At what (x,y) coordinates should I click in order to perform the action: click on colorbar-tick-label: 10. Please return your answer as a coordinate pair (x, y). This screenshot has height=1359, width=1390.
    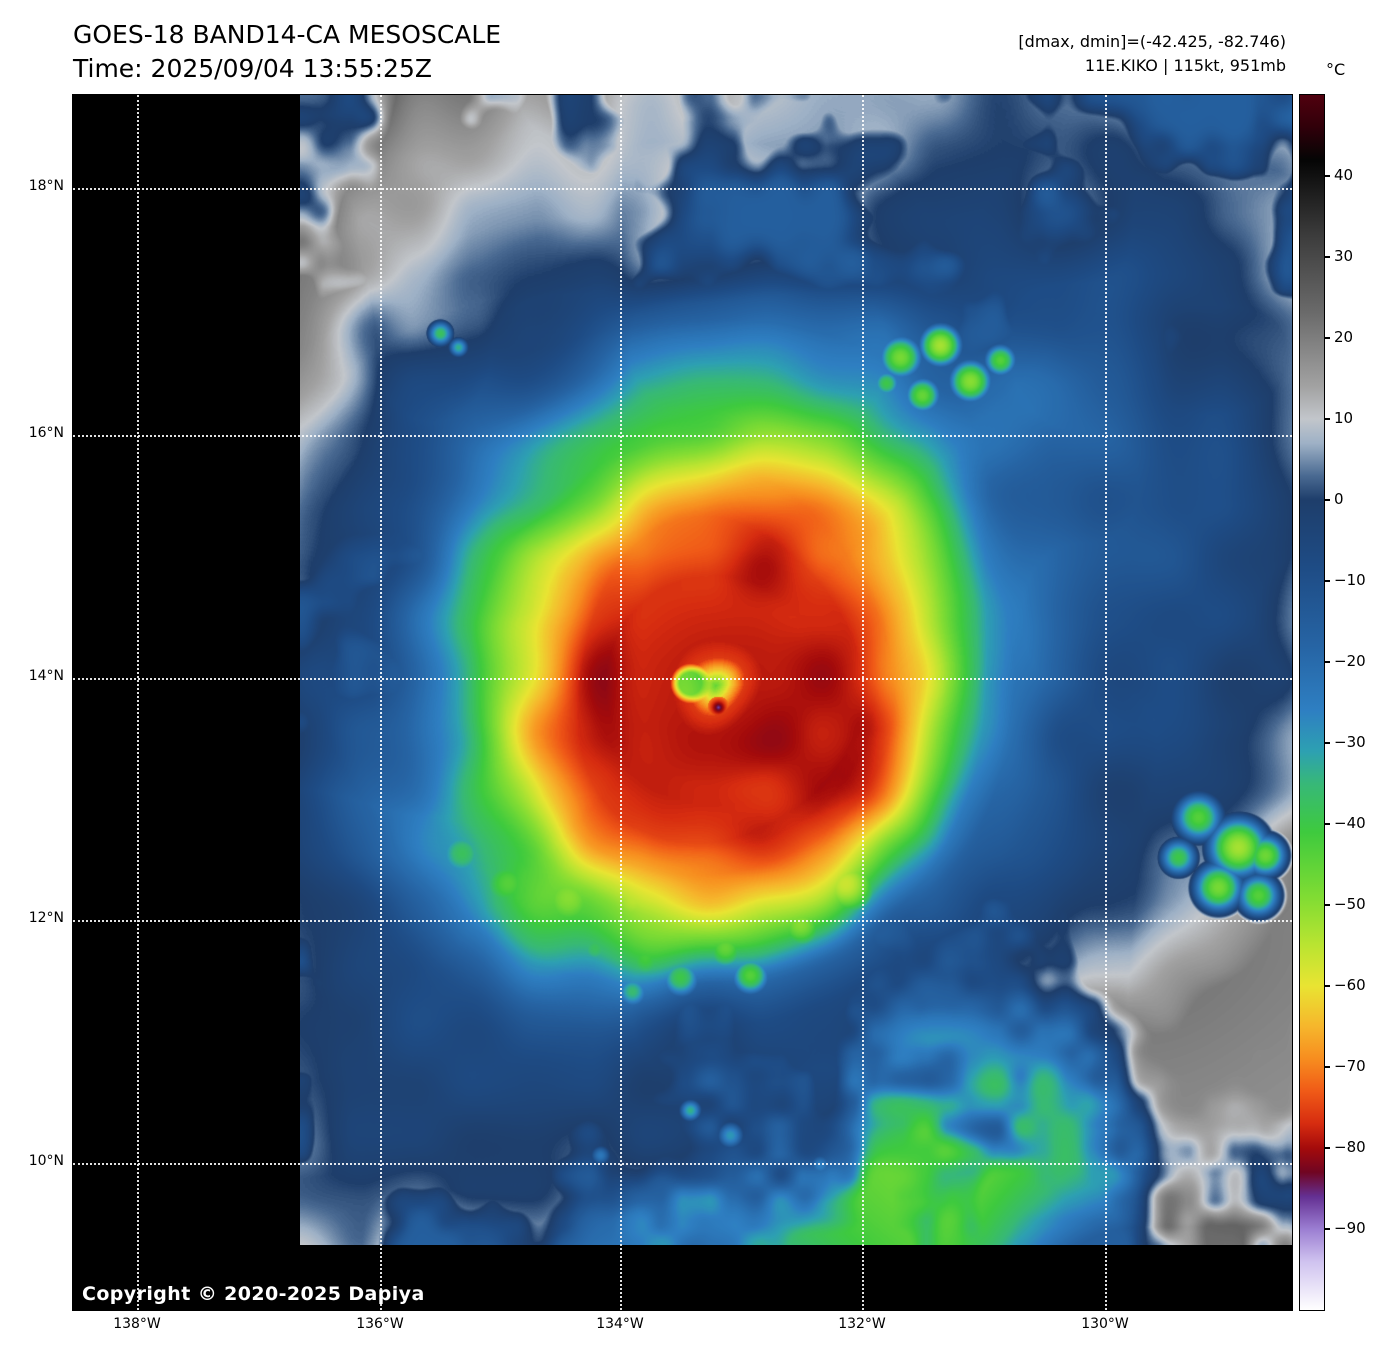
    Looking at the image, I should click on (1344, 418).